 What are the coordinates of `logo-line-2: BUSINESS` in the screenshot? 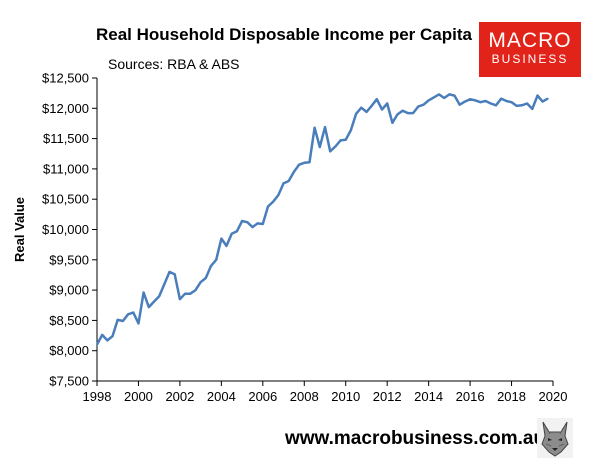 It's located at (530, 59).